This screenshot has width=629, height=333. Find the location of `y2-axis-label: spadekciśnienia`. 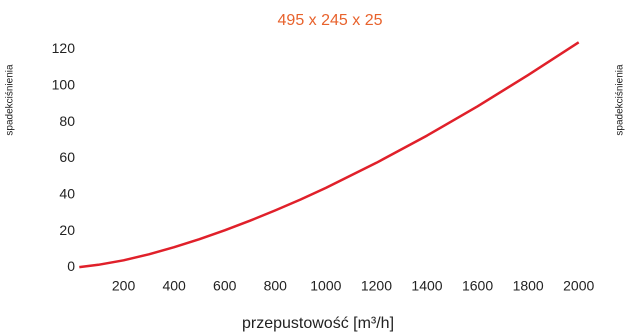

y2-axis-label: spadekciśnienia is located at coordinates (620, 100).